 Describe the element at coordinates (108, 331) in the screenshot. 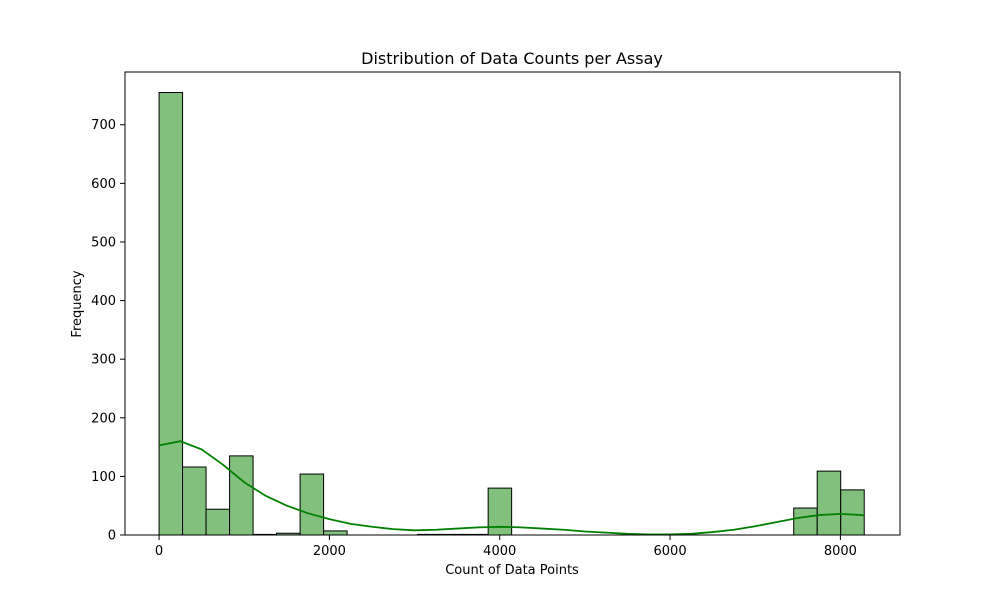

I see `y-axis-ticks: 0 100 200 300 400 500 600 700` at that location.